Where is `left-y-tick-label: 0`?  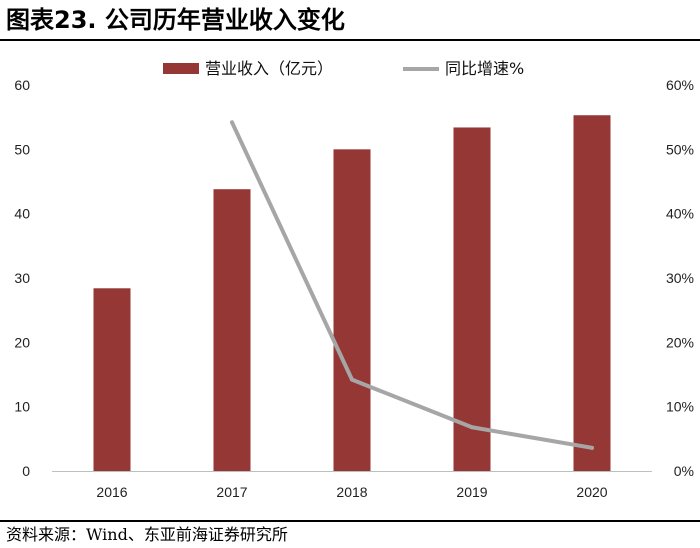
left-y-tick-label: 0 is located at coordinates (26, 471).